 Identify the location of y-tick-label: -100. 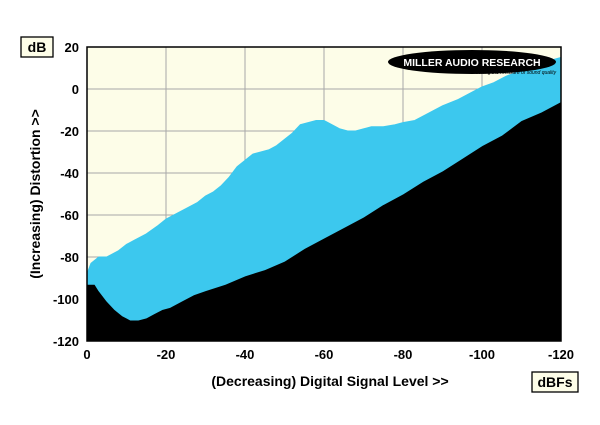
(66, 299).